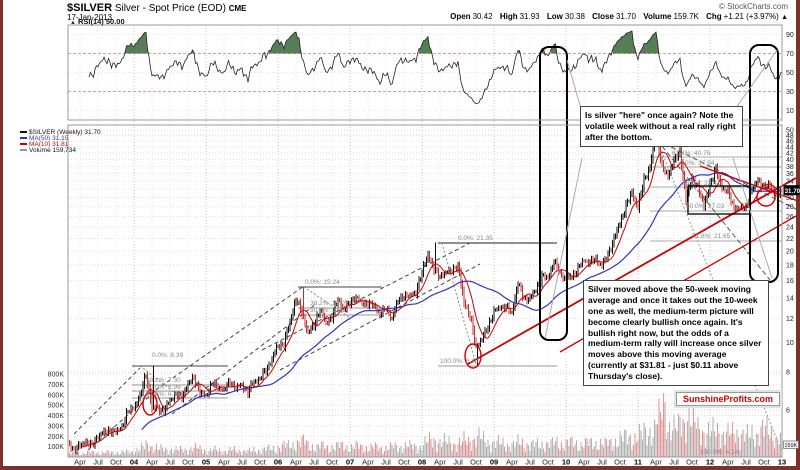 The width and height of the screenshot is (800, 470). What do you see at coordinates (459, 361) in the screenshot?
I see `svg-text: 100.0%: 8.40` at bounding box center [459, 361].